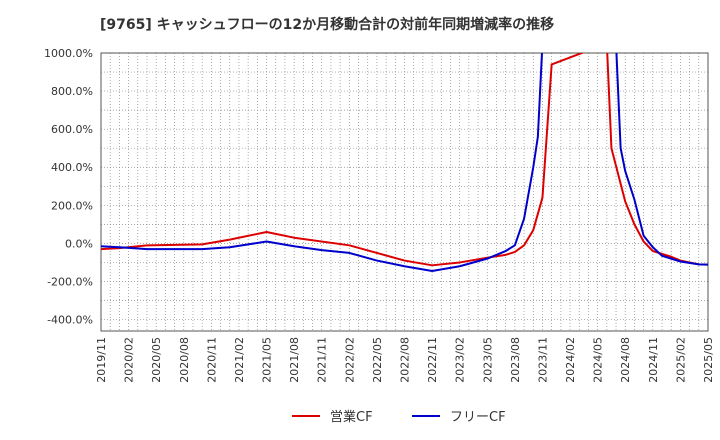 The image size is (720, 440). I want to click on legend-item-free-cf: フリーCF, so click(459, 415).